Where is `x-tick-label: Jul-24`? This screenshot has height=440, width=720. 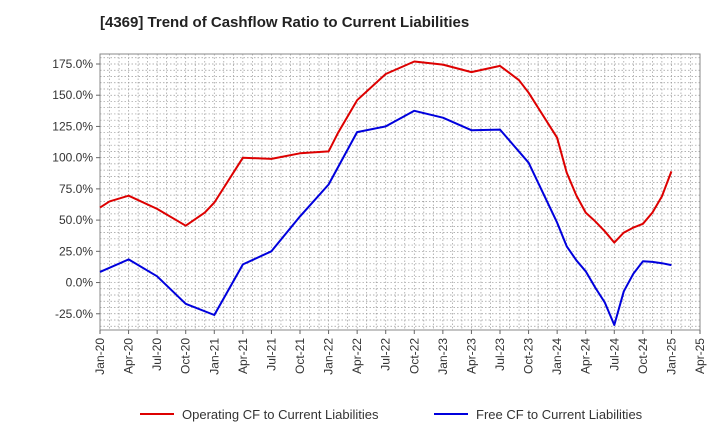
x-tick-label: Jul-24 is located at coordinates (614, 354).